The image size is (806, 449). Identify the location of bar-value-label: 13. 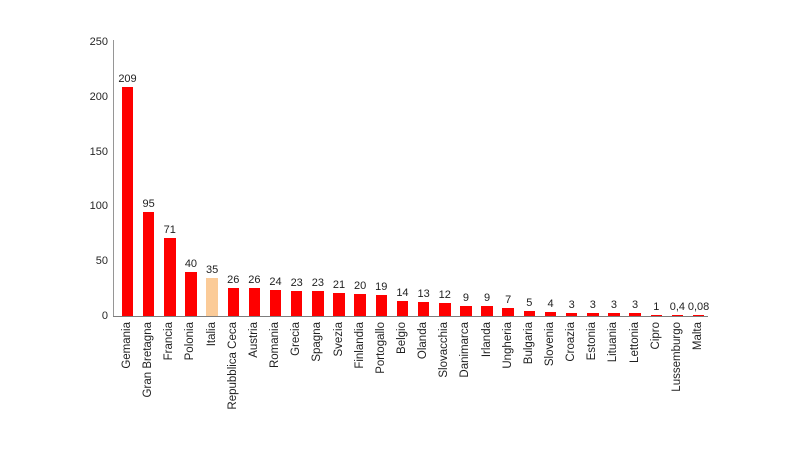
(423, 293).